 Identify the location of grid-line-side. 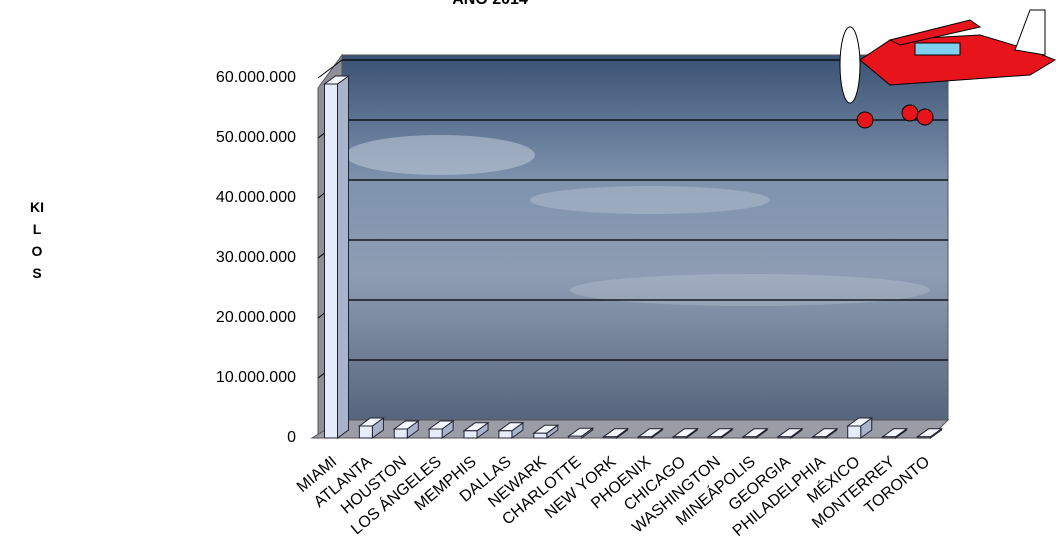
(330, 69).